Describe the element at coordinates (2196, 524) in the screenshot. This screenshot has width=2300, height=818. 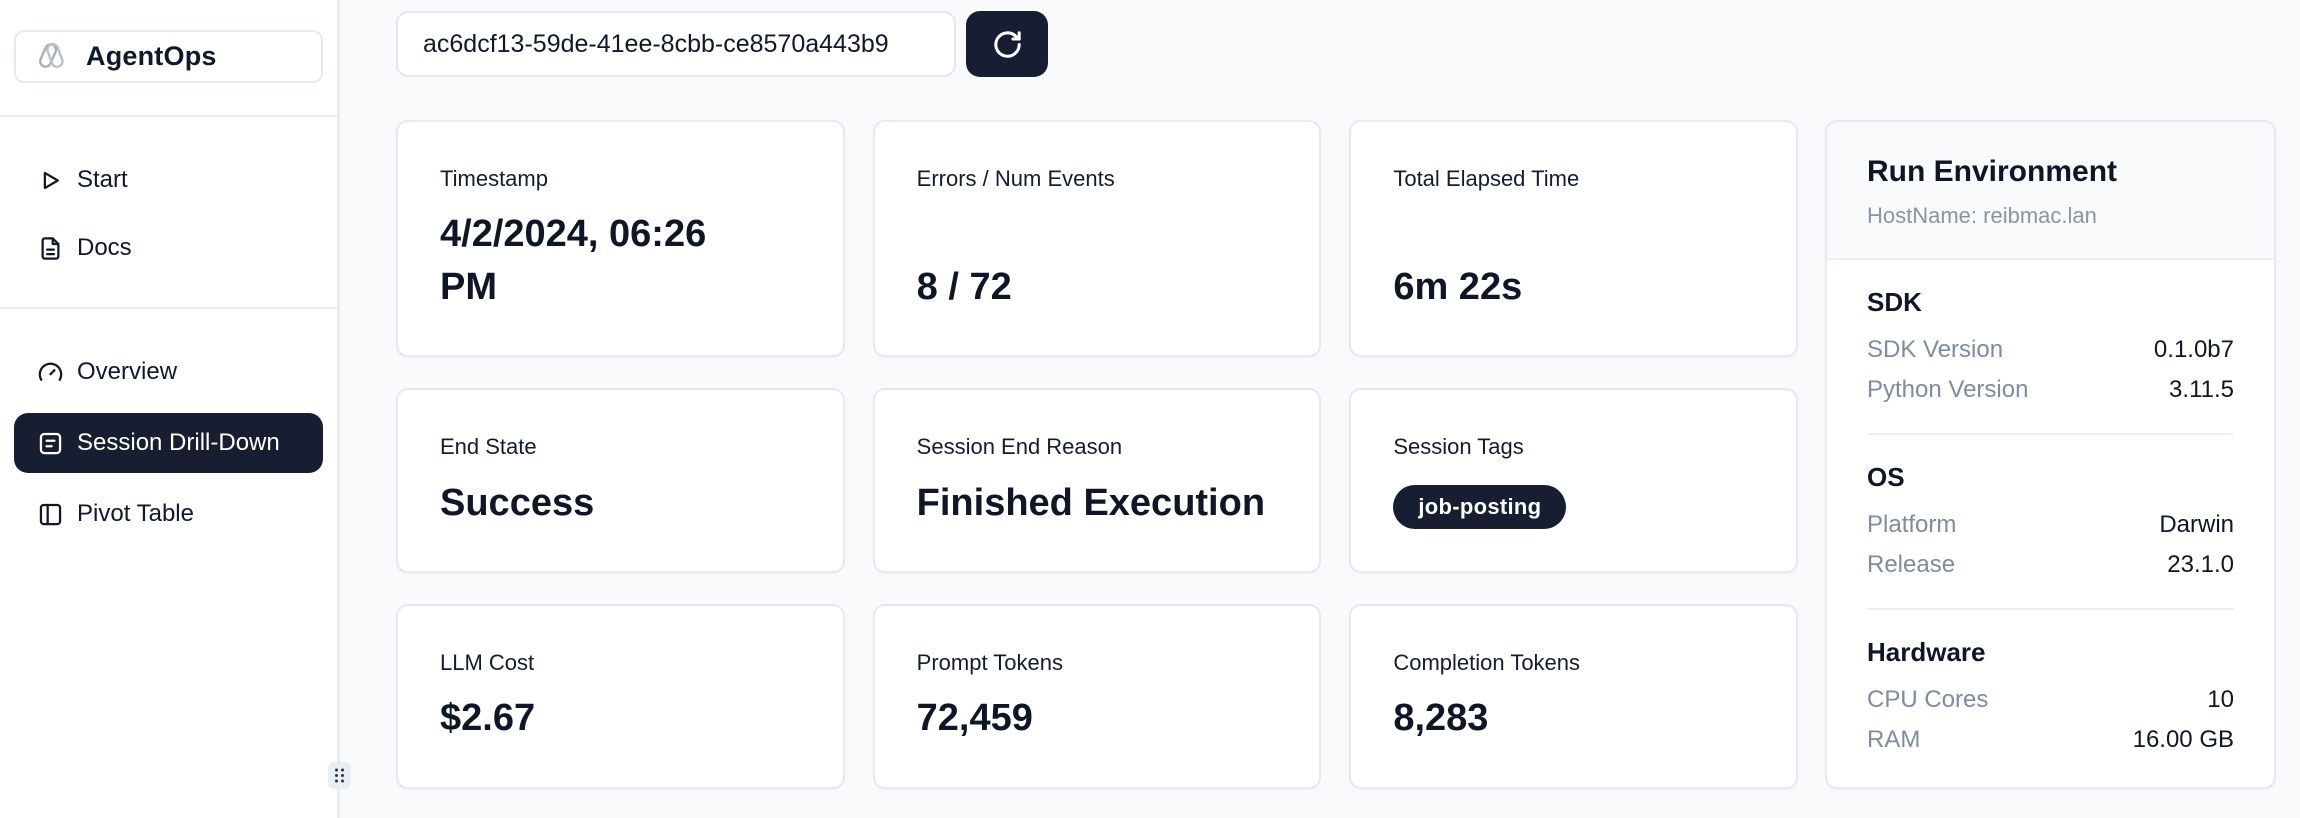
I see `env-row-value: Darwin` at that location.